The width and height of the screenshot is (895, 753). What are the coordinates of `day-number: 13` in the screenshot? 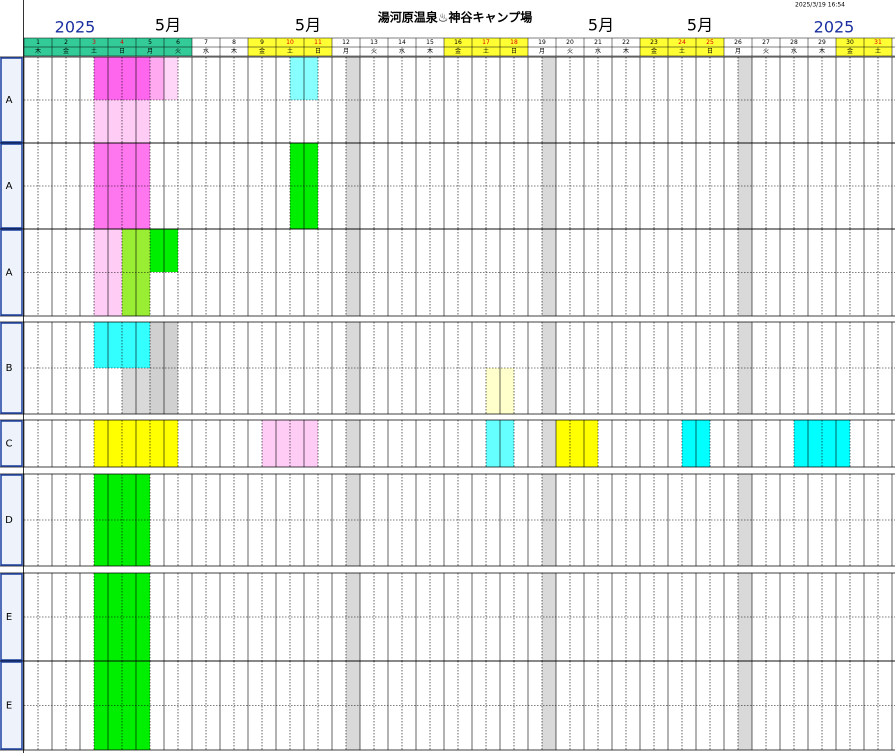 It's located at (374, 42).